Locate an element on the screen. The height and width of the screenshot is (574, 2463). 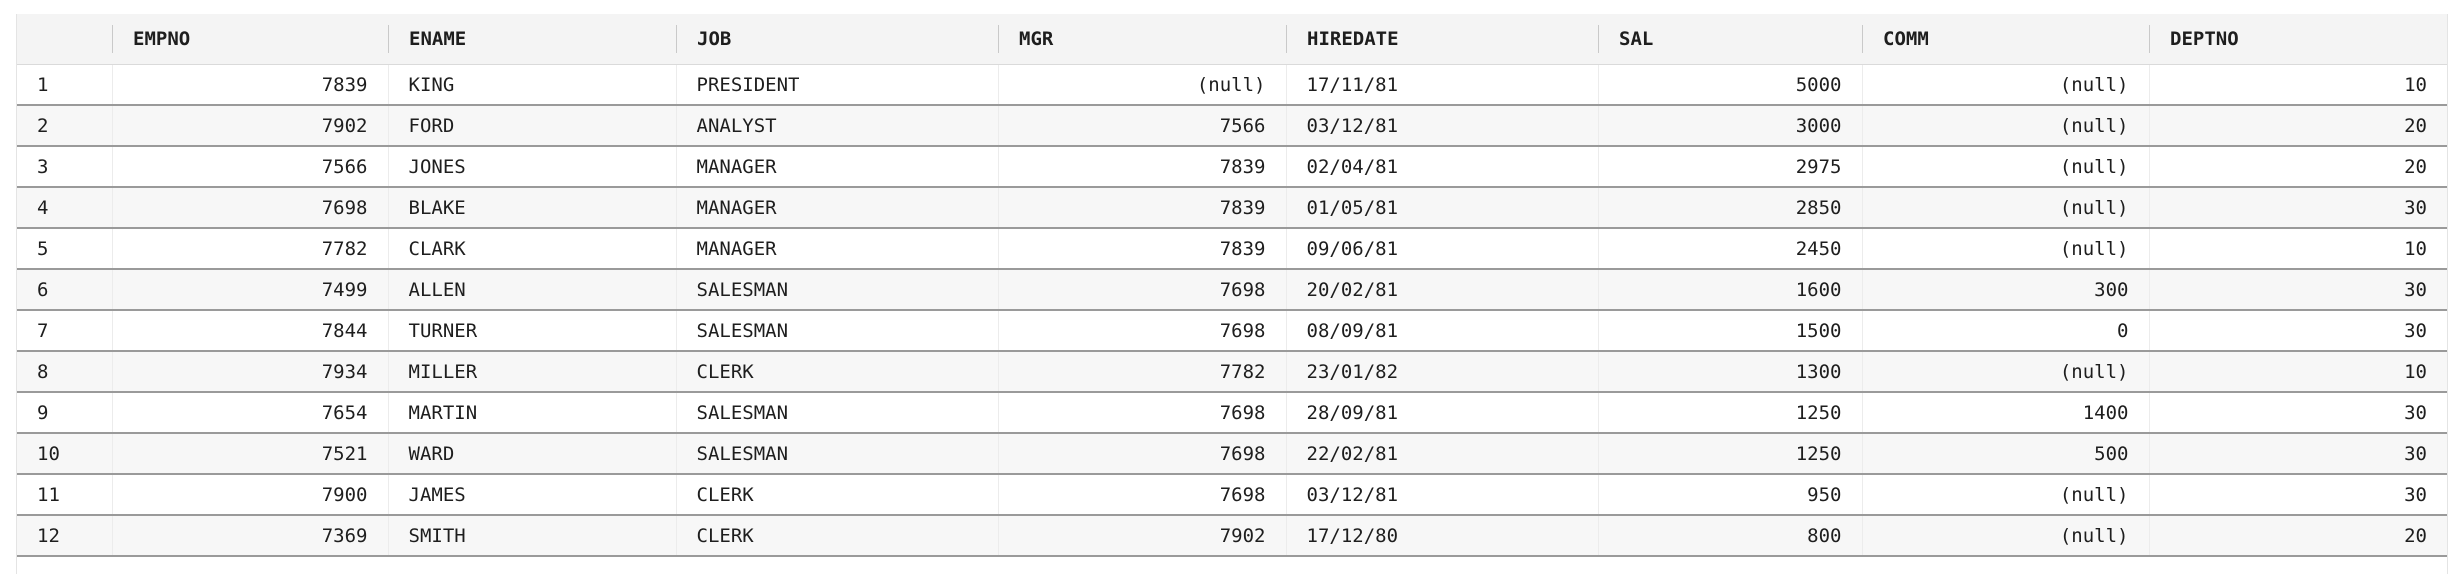
row-number-cell: 7 is located at coordinates (64, 331).